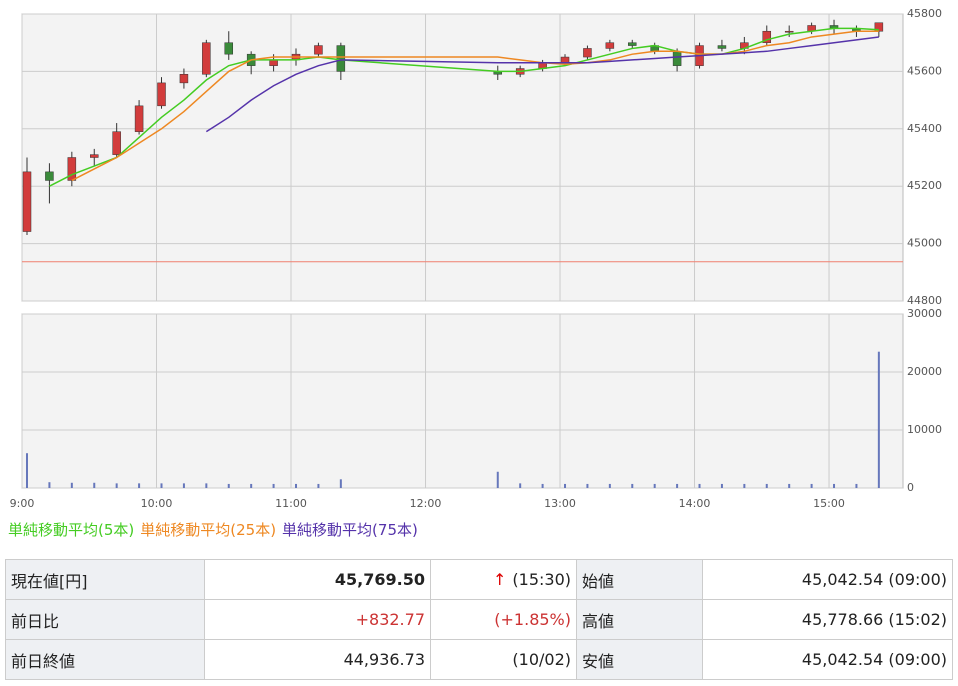 The height and width of the screenshot is (686, 958). Describe the element at coordinates (924, 371) in the screenshot. I see `y-tick-label: 20000` at that location.